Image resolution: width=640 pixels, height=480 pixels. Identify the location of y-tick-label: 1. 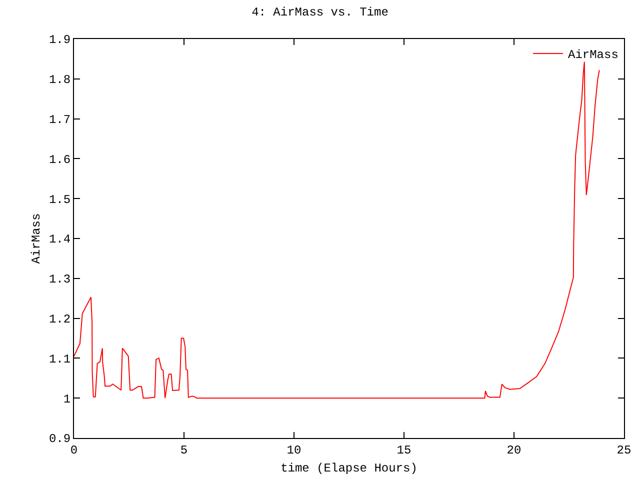
(67, 399).